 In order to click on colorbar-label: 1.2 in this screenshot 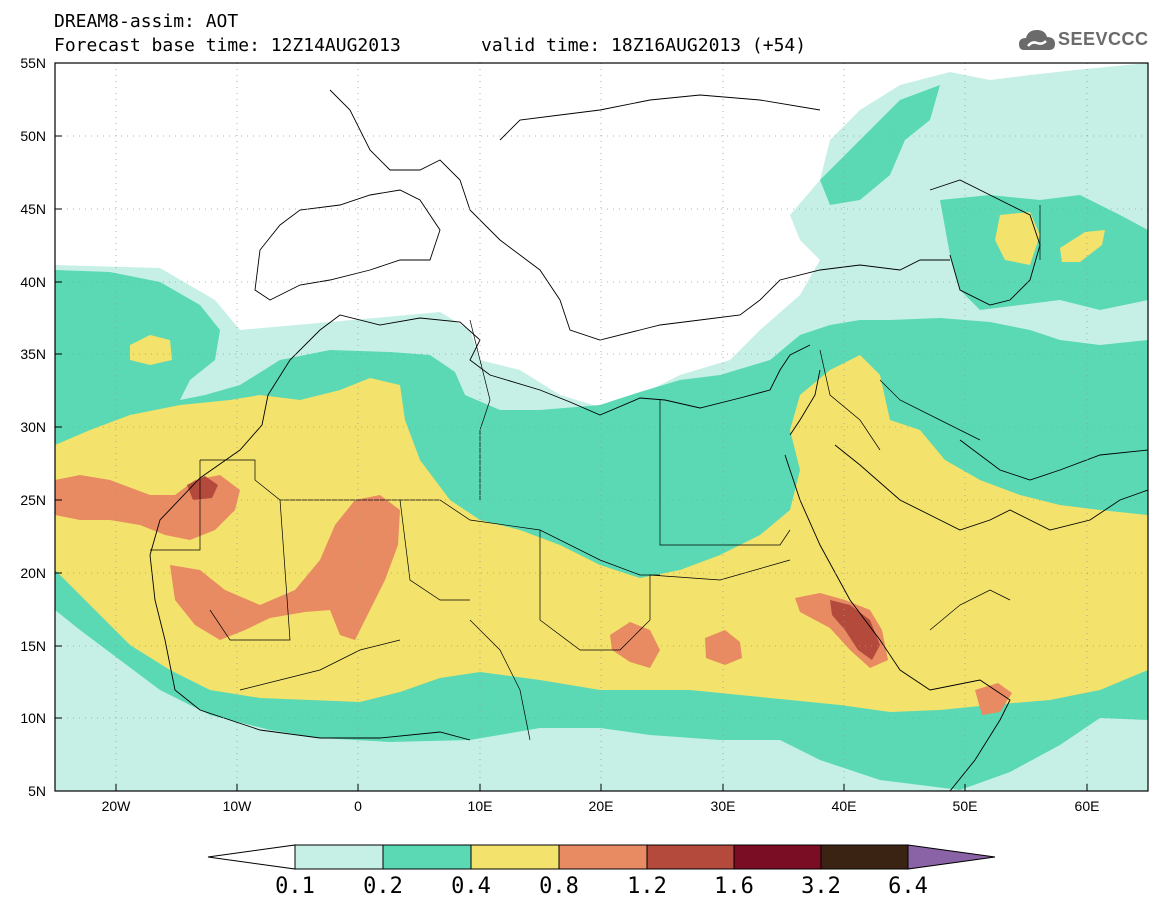, I will do `click(647, 886)`.